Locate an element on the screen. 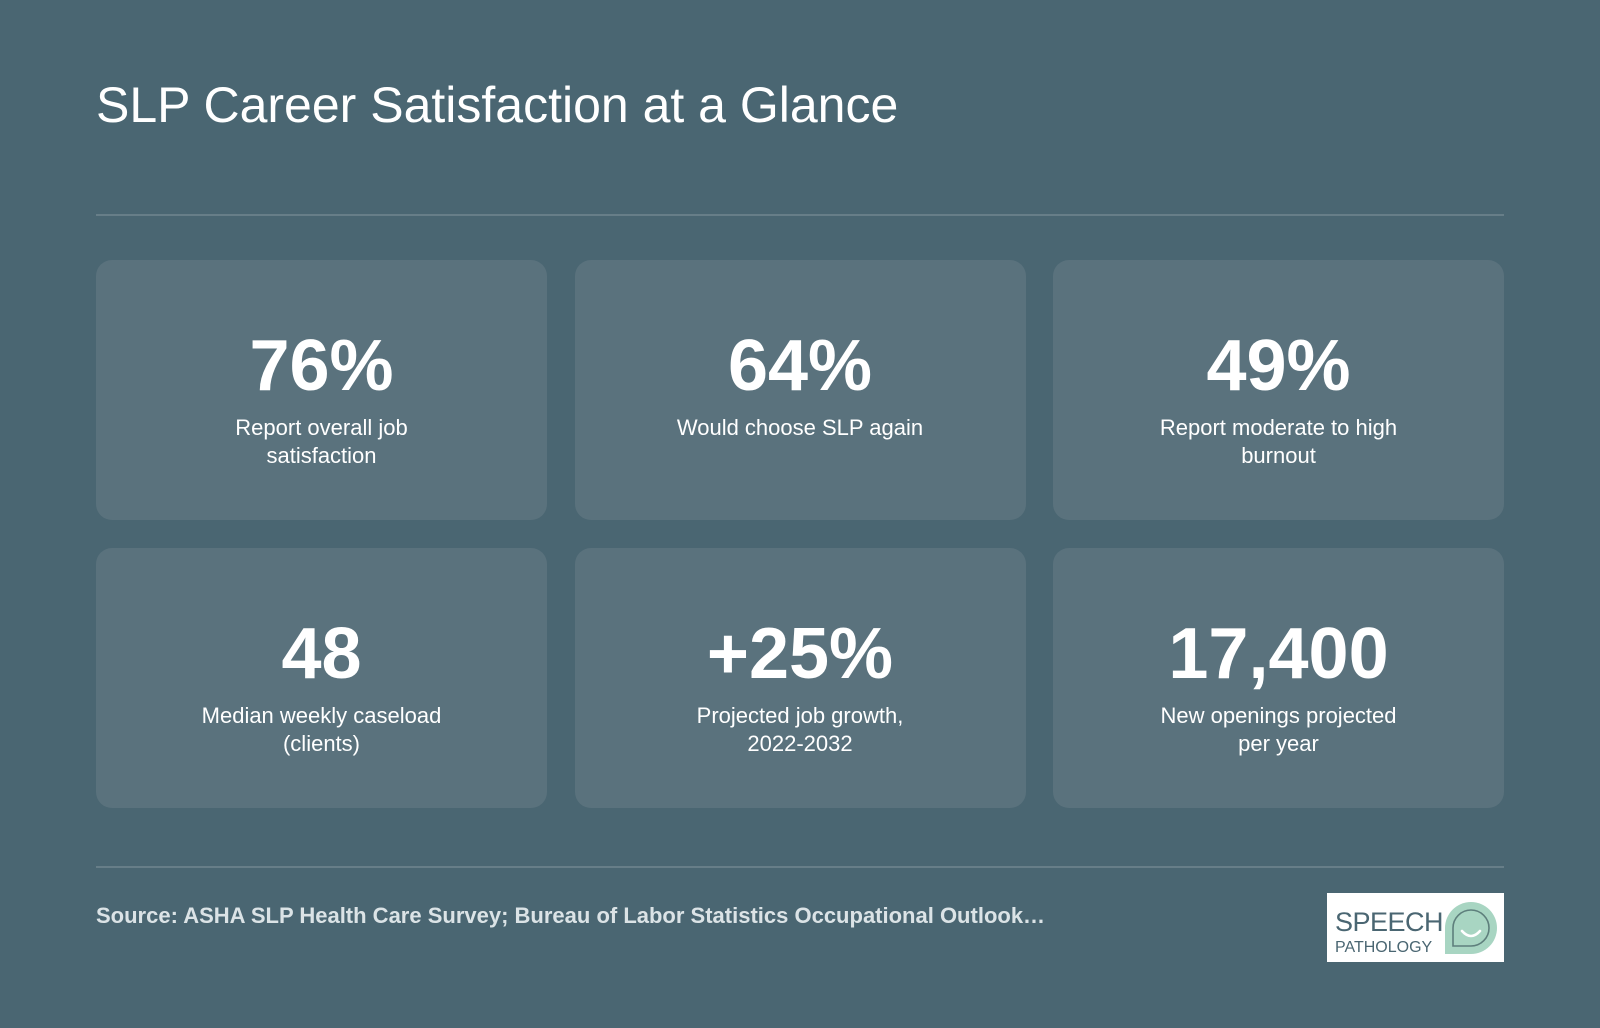 This screenshot has width=1600, height=1028. stat-label: Report moderate to high burnout is located at coordinates (1278, 441).